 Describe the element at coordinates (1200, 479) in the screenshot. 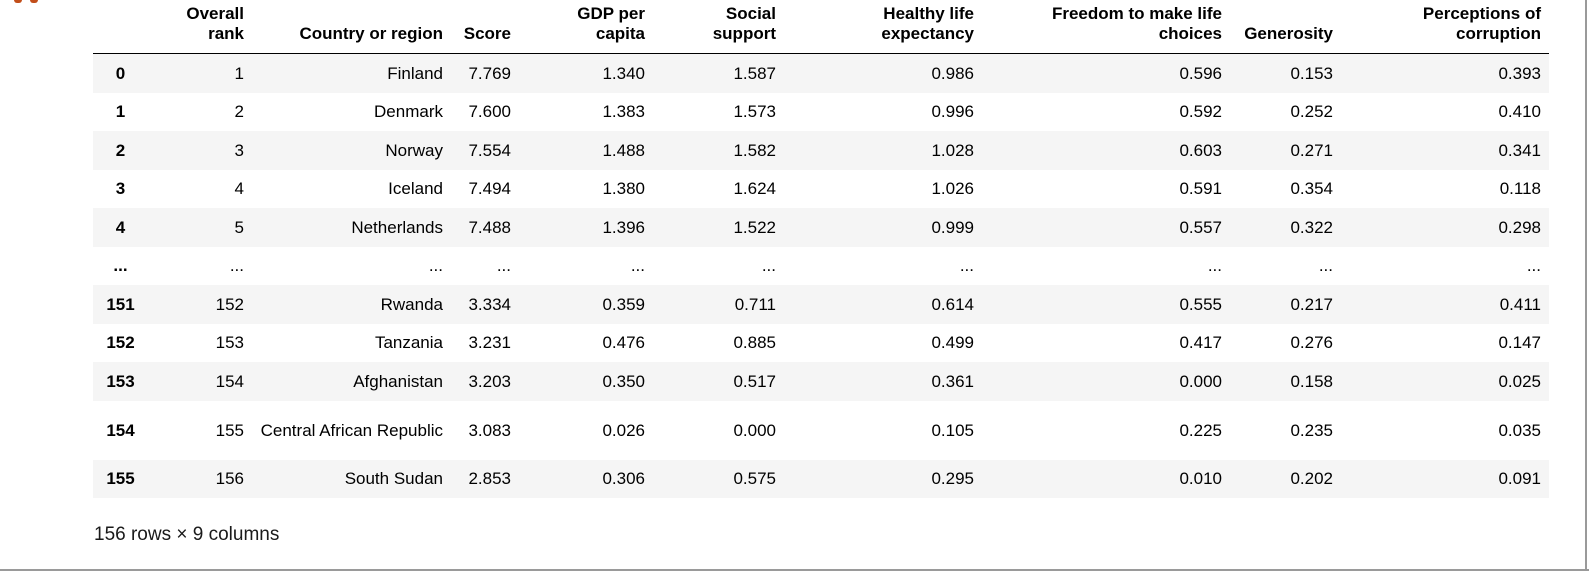

I see `cell-freedom-to-make-life-choices: 0.010` at that location.